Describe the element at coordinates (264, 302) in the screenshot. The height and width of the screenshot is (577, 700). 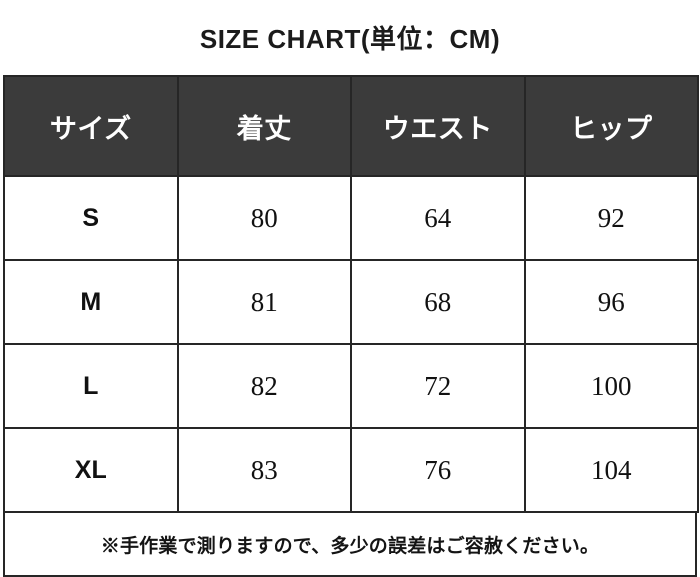
I see `cell-length: 81` at that location.